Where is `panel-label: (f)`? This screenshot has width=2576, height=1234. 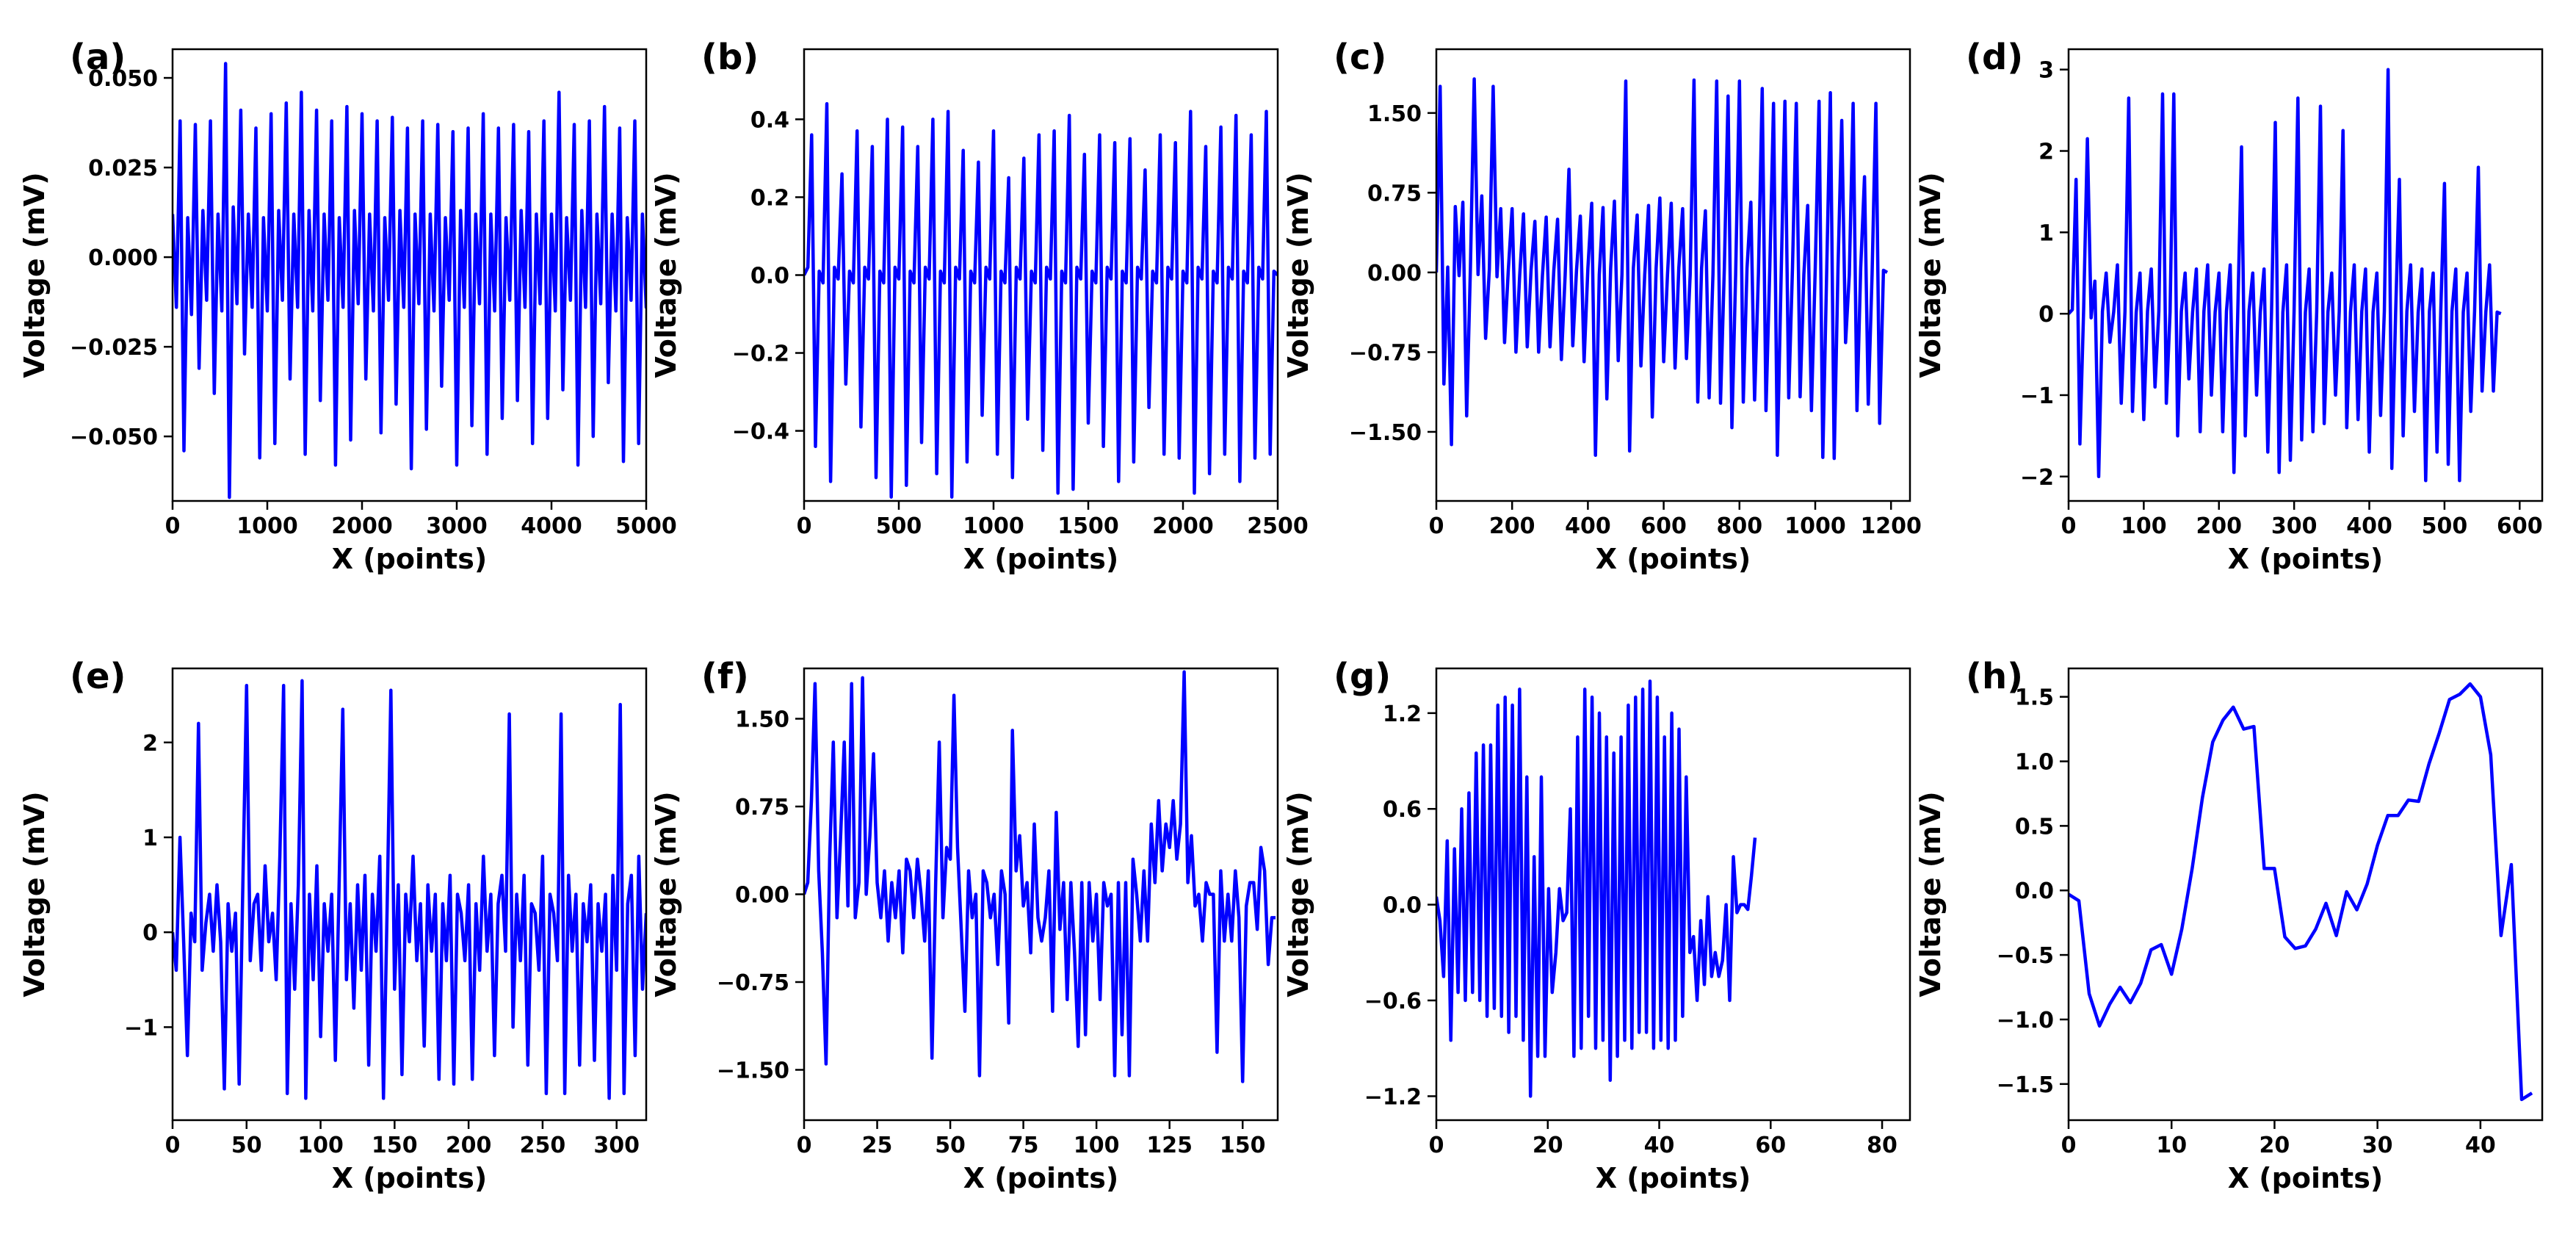
panel-label: (f) is located at coordinates (725, 677).